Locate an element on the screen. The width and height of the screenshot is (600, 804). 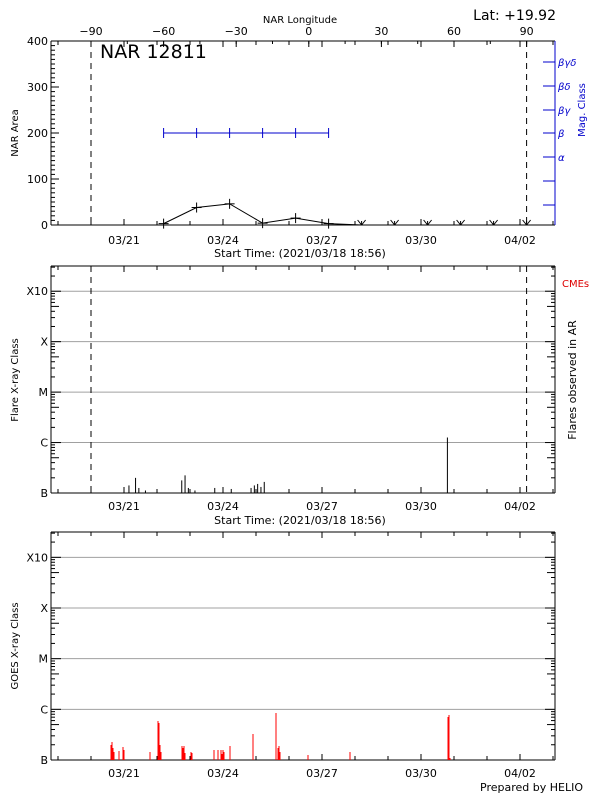
nar-area-line is located at coordinates (345, 214).